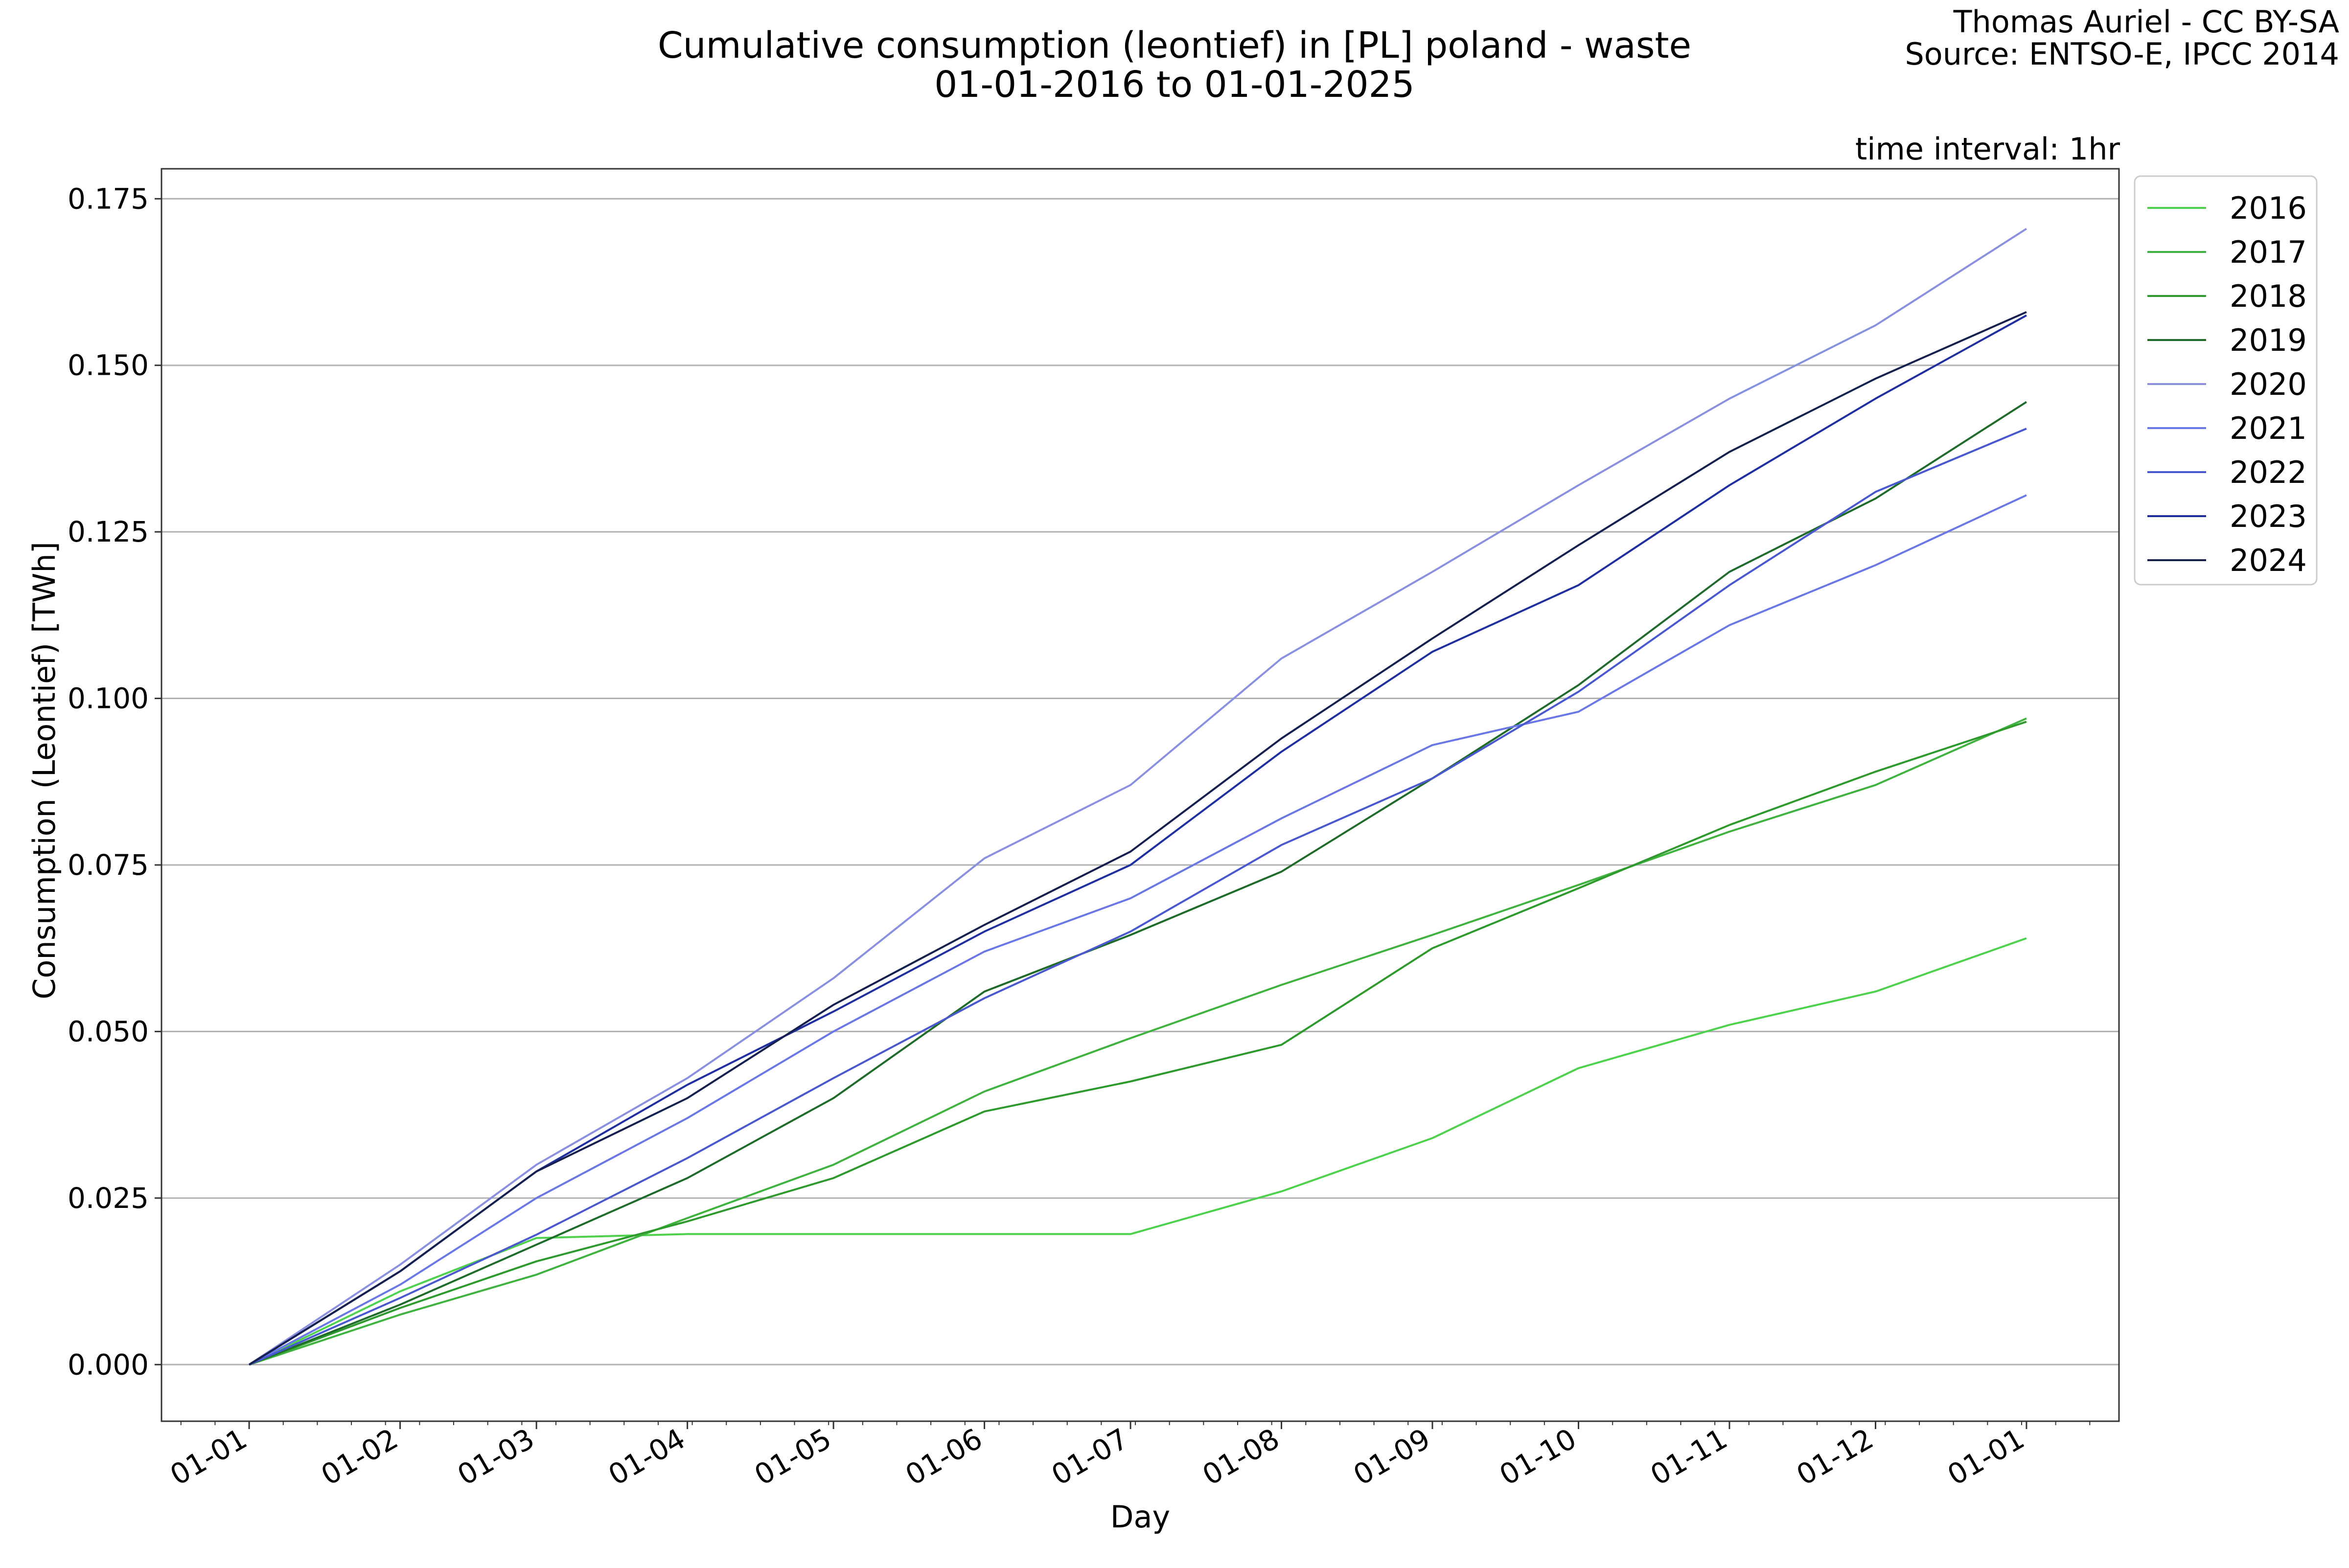 The width and height of the screenshot is (2349, 1568). I want to click on credit-source: Source: ENTSO-E, IPCC 2014, so click(2122, 54).